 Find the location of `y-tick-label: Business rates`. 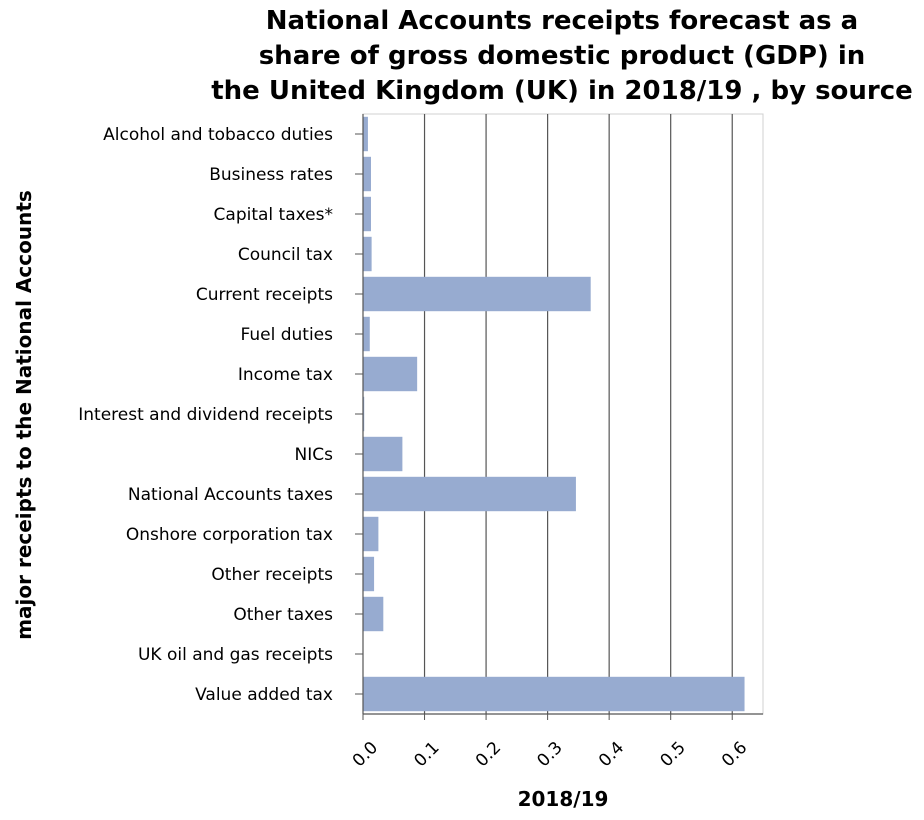

y-tick-label: Business rates is located at coordinates (271, 175).